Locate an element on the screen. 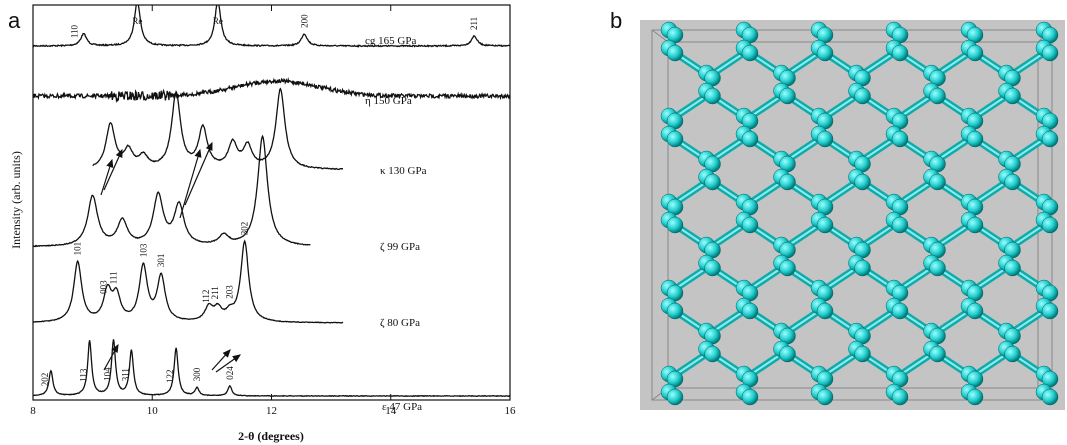 Image resolution: width=1067 pixels, height=445 pixels. peak-label: 200 is located at coordinates (304, 21).